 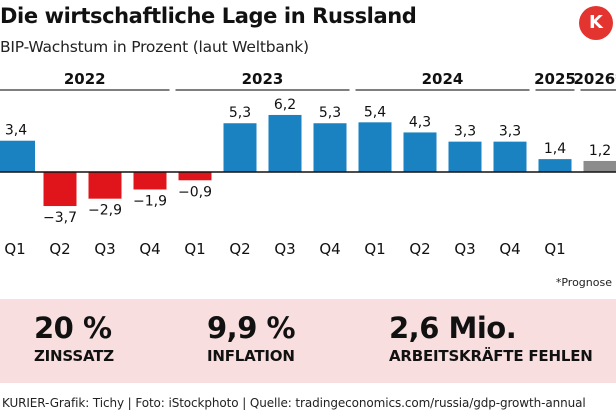 I want to click on chart-subtitle: BIP-Wachstum in Prozent (laut Weltbank), so click(x=154, y=47).